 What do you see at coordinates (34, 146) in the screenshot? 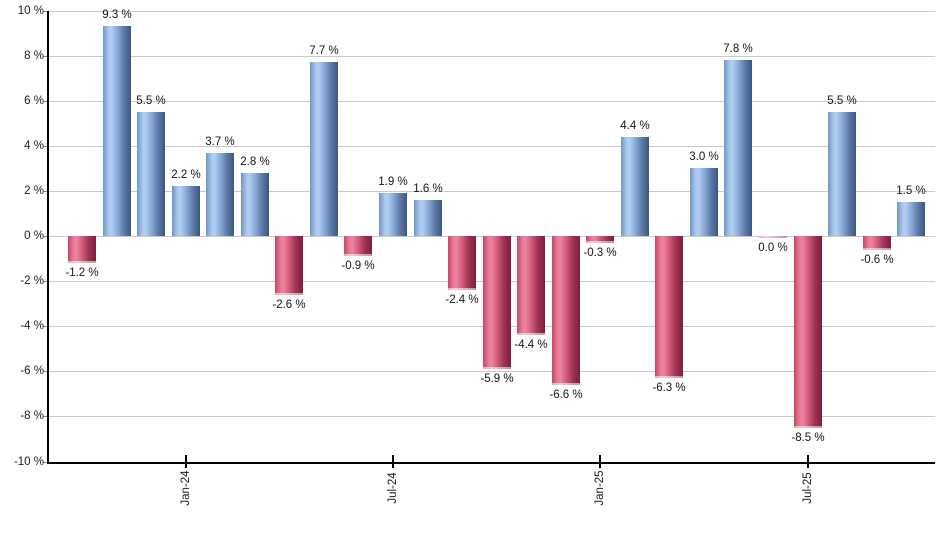
I see `y-axis-label-4pct: 4 %` at bounding box center [34, 146].